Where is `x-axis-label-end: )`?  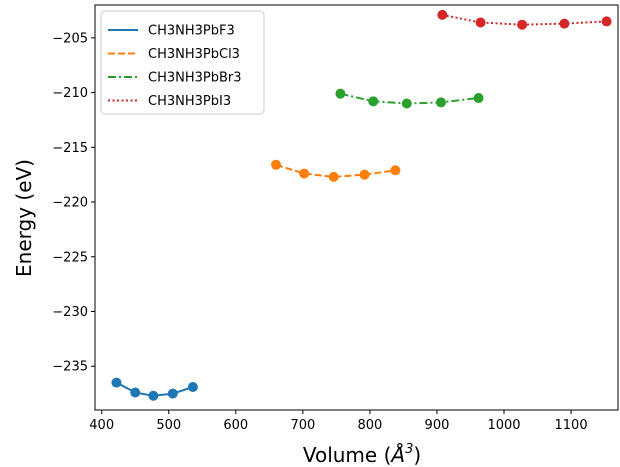 x-axis-label-end: ) is located at coordinates (417, 455).